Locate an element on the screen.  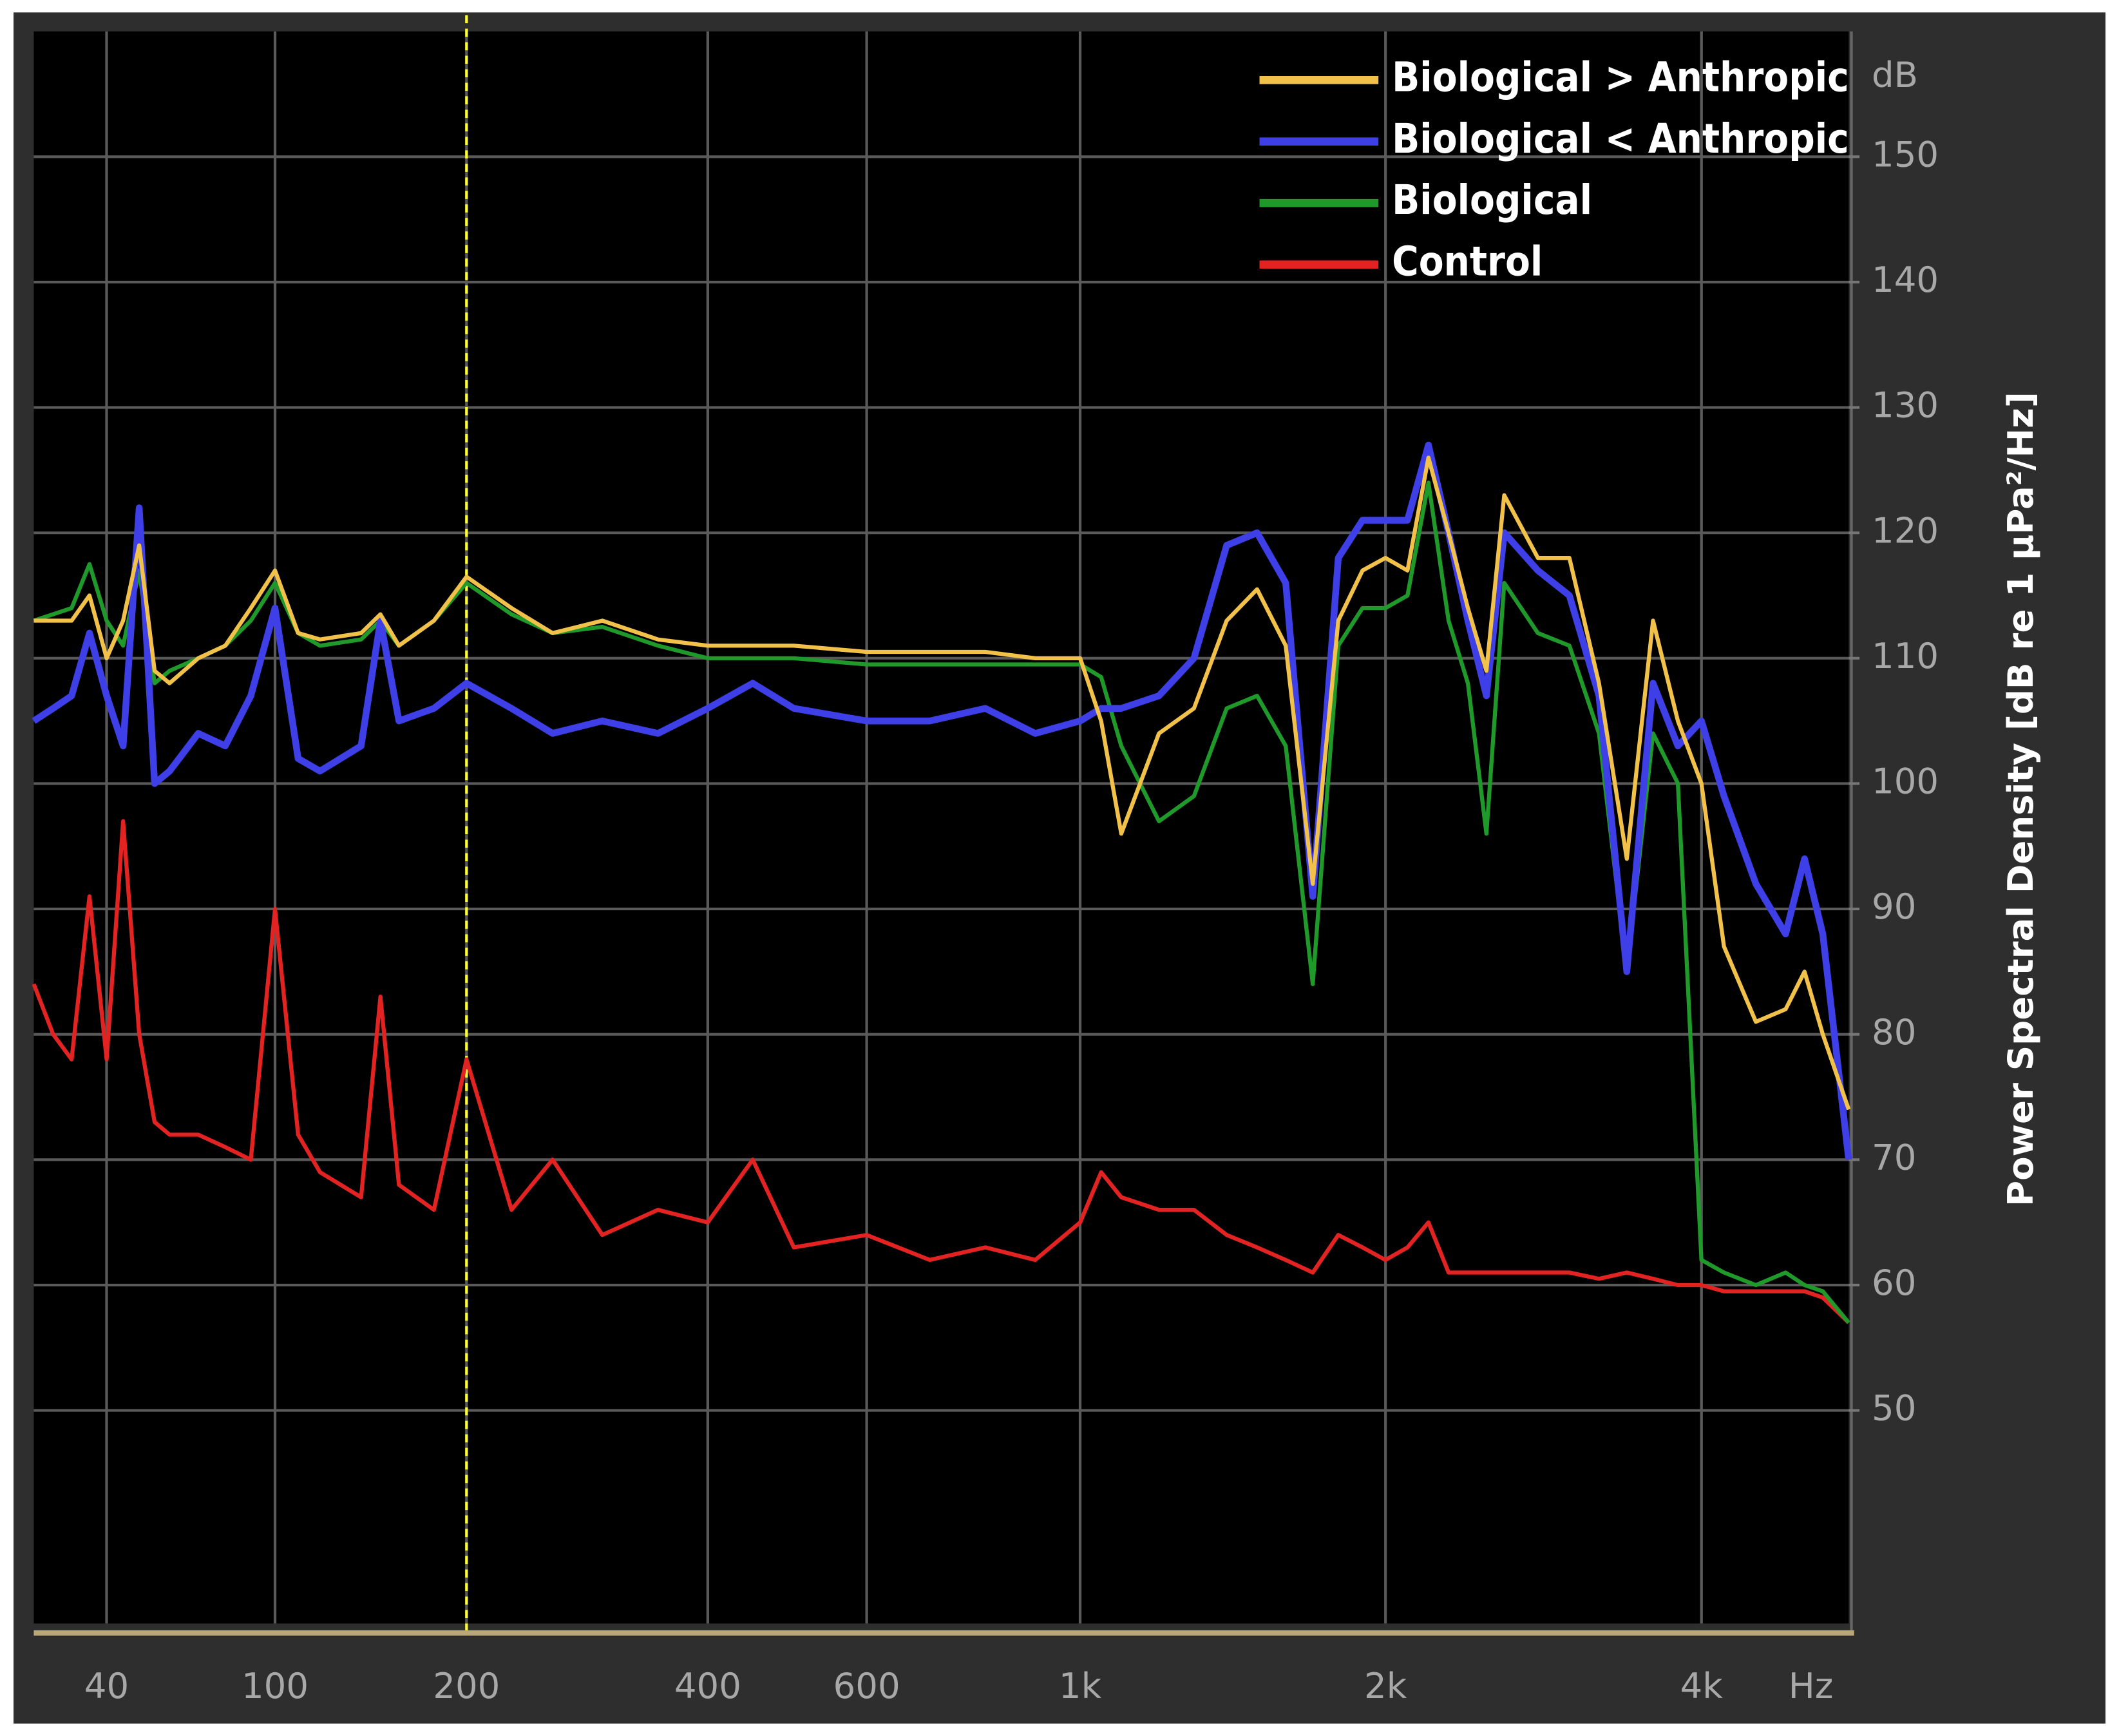
x-tick-label: 400 is located at coordinates (707, 1685).